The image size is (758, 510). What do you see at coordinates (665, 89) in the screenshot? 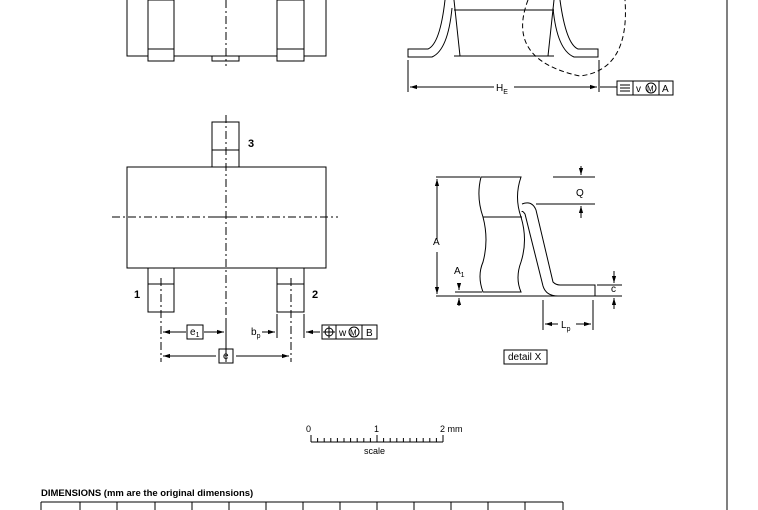
I see `tolerance-top-datum: A` at bounding box center [665, 89].